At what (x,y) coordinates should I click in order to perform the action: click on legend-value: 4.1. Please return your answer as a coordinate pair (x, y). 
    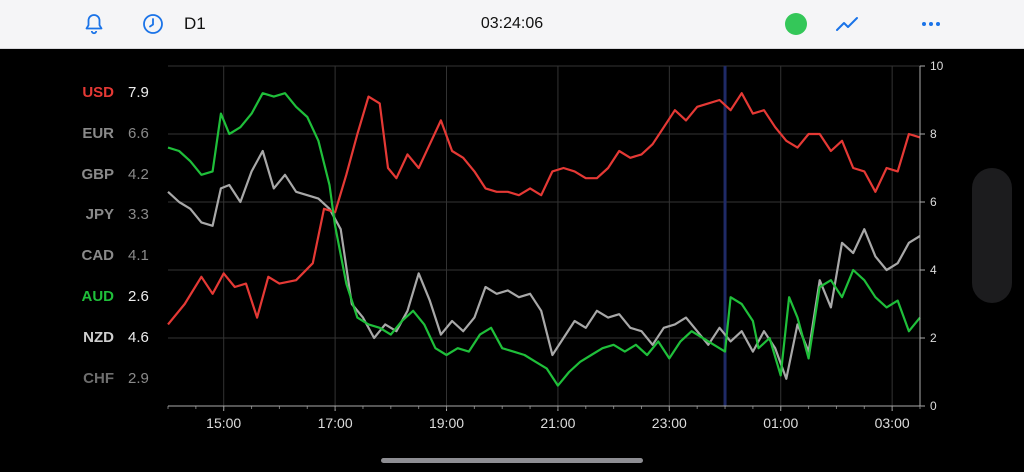
    Looking at the image, I should click on (138, 256).